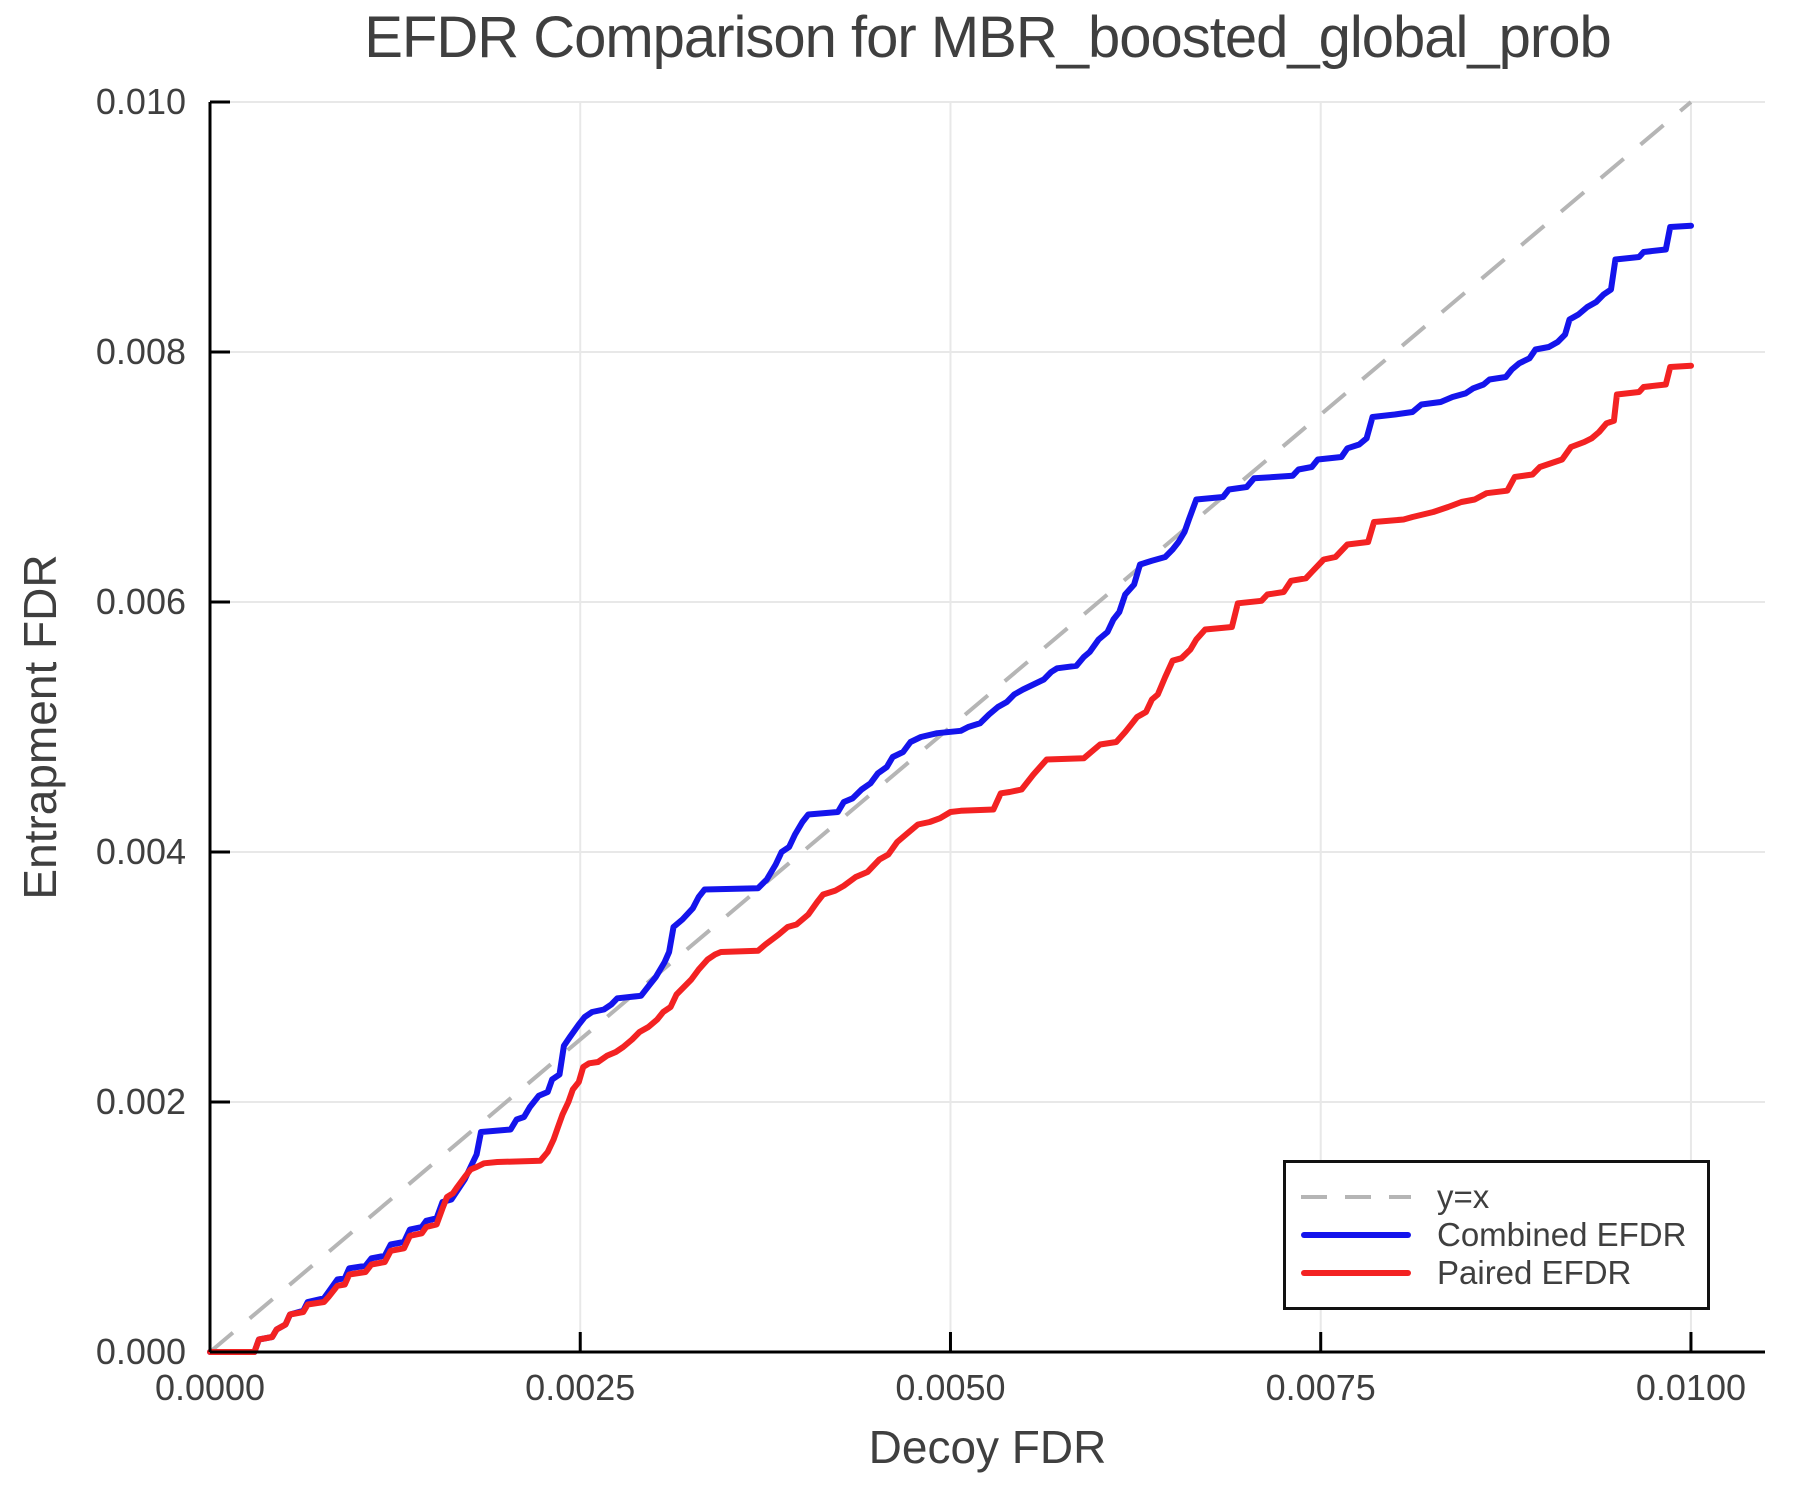 The height and width of the screenshot is (1500, 1800). I want to click on x-tick-label: 0.0025, so click(580, 1387).